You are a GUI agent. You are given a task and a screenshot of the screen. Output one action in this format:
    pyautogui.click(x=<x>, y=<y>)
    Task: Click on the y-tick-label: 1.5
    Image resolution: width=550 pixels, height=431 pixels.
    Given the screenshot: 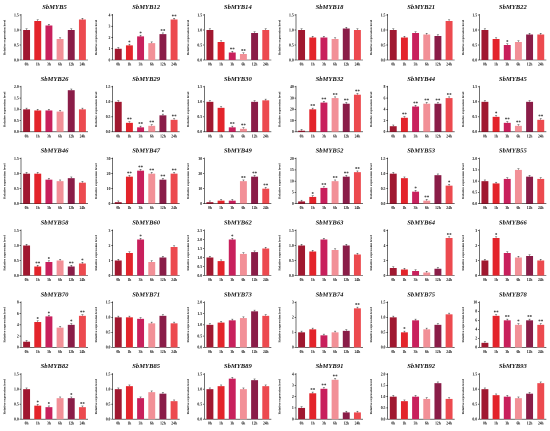 What is the action you would take?
    pyautogui.click(x=16, y=374)
    